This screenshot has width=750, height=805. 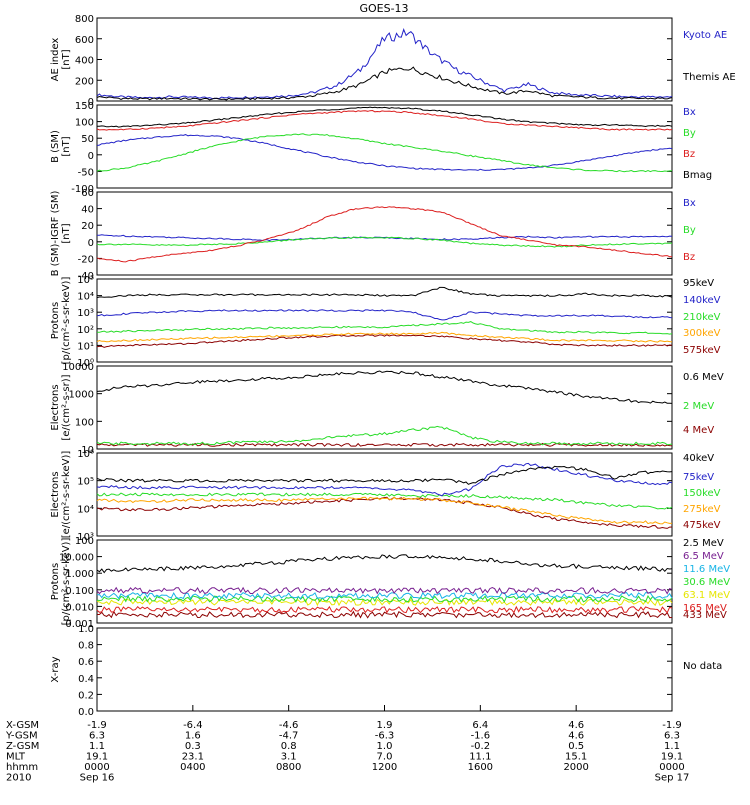 I want to click on y-axis-label: B (SM), so click(x=55, y=146).